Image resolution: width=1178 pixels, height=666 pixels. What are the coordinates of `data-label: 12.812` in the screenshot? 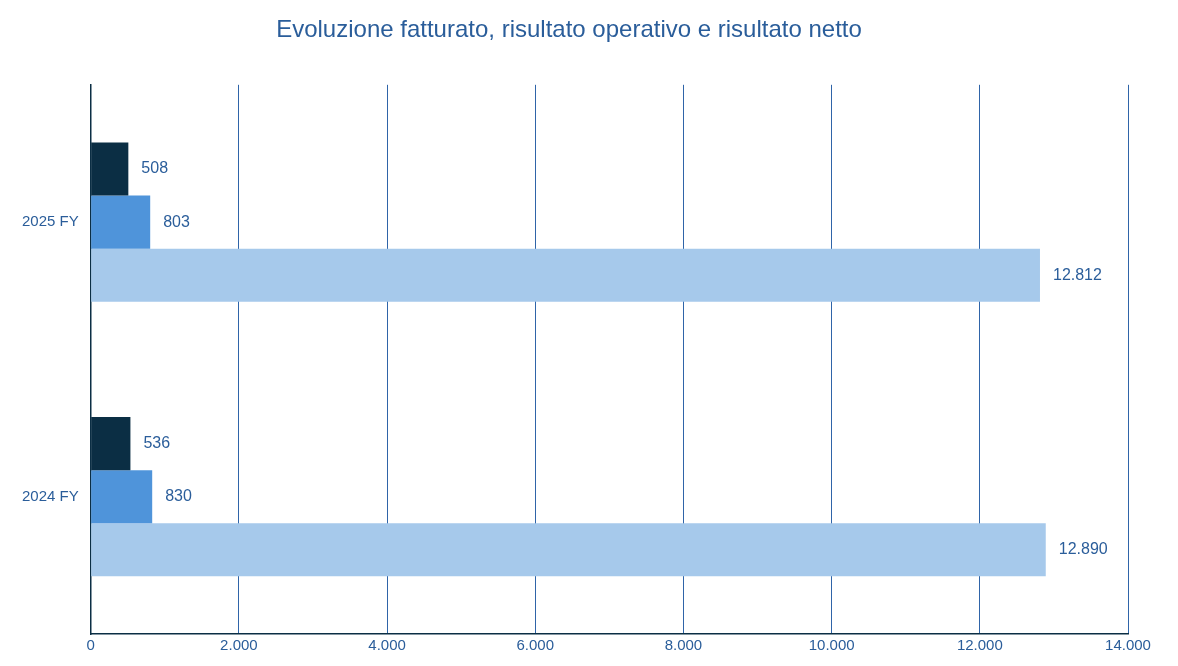 It's located at (1077, 274).